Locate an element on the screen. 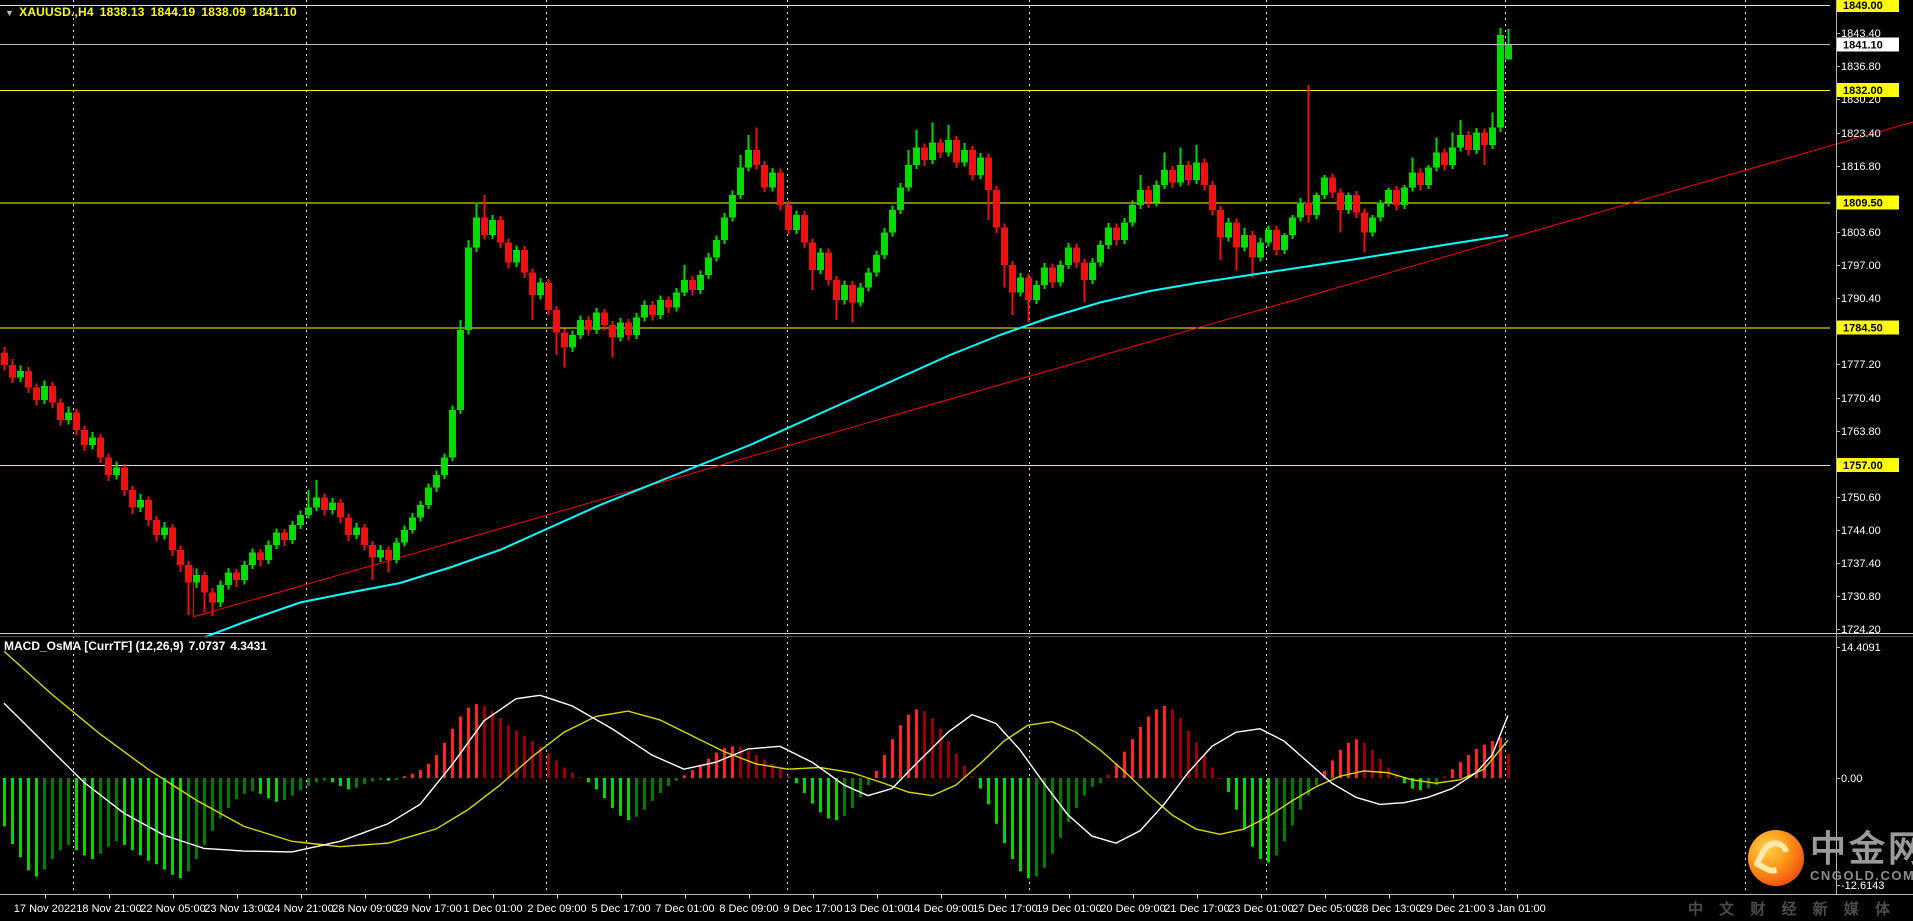 The width and height of the screenshot is (1913, 921). time-tick-label: 23 Dec 01:00 is located at coordinates (1260, 909).